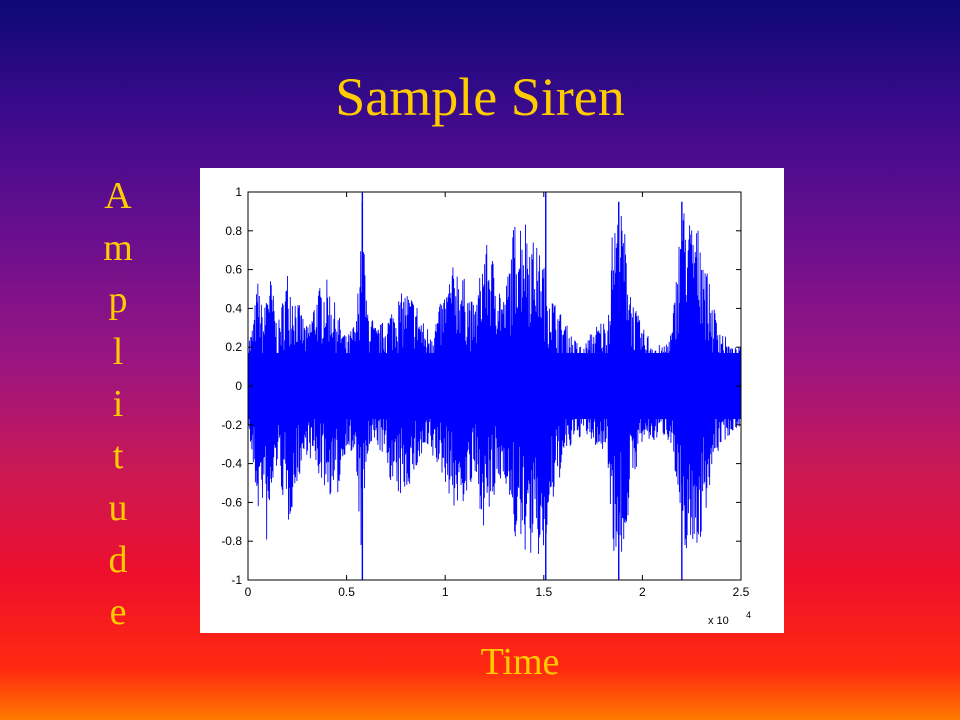  What do you see at coordinates (118, 196) in the screenshot?
I see `y-axis-label-letter: A` at bounding box center [118, 196].